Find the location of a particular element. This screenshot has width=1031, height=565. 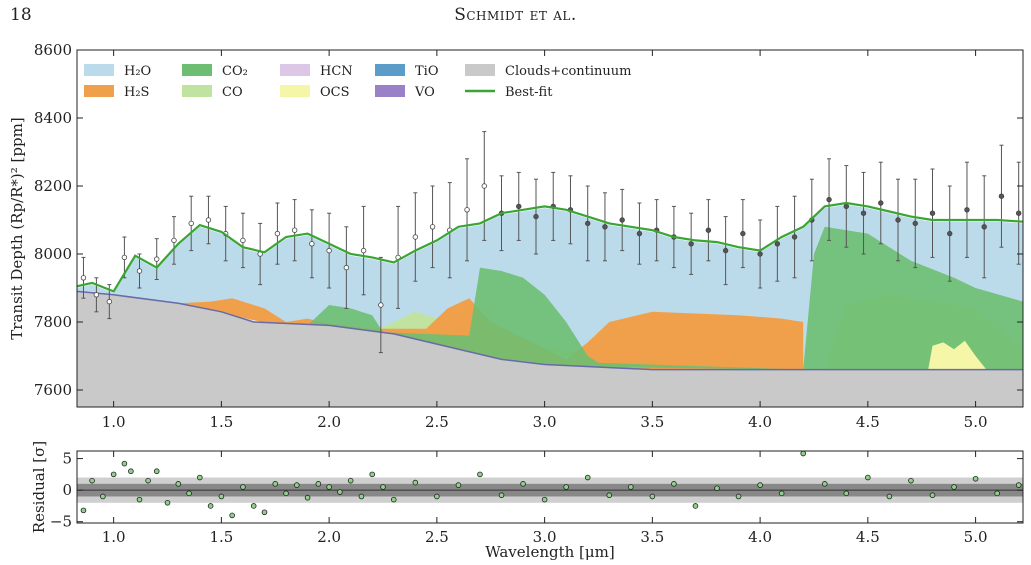

legend-label: CO is located at coordinates (232, 92).